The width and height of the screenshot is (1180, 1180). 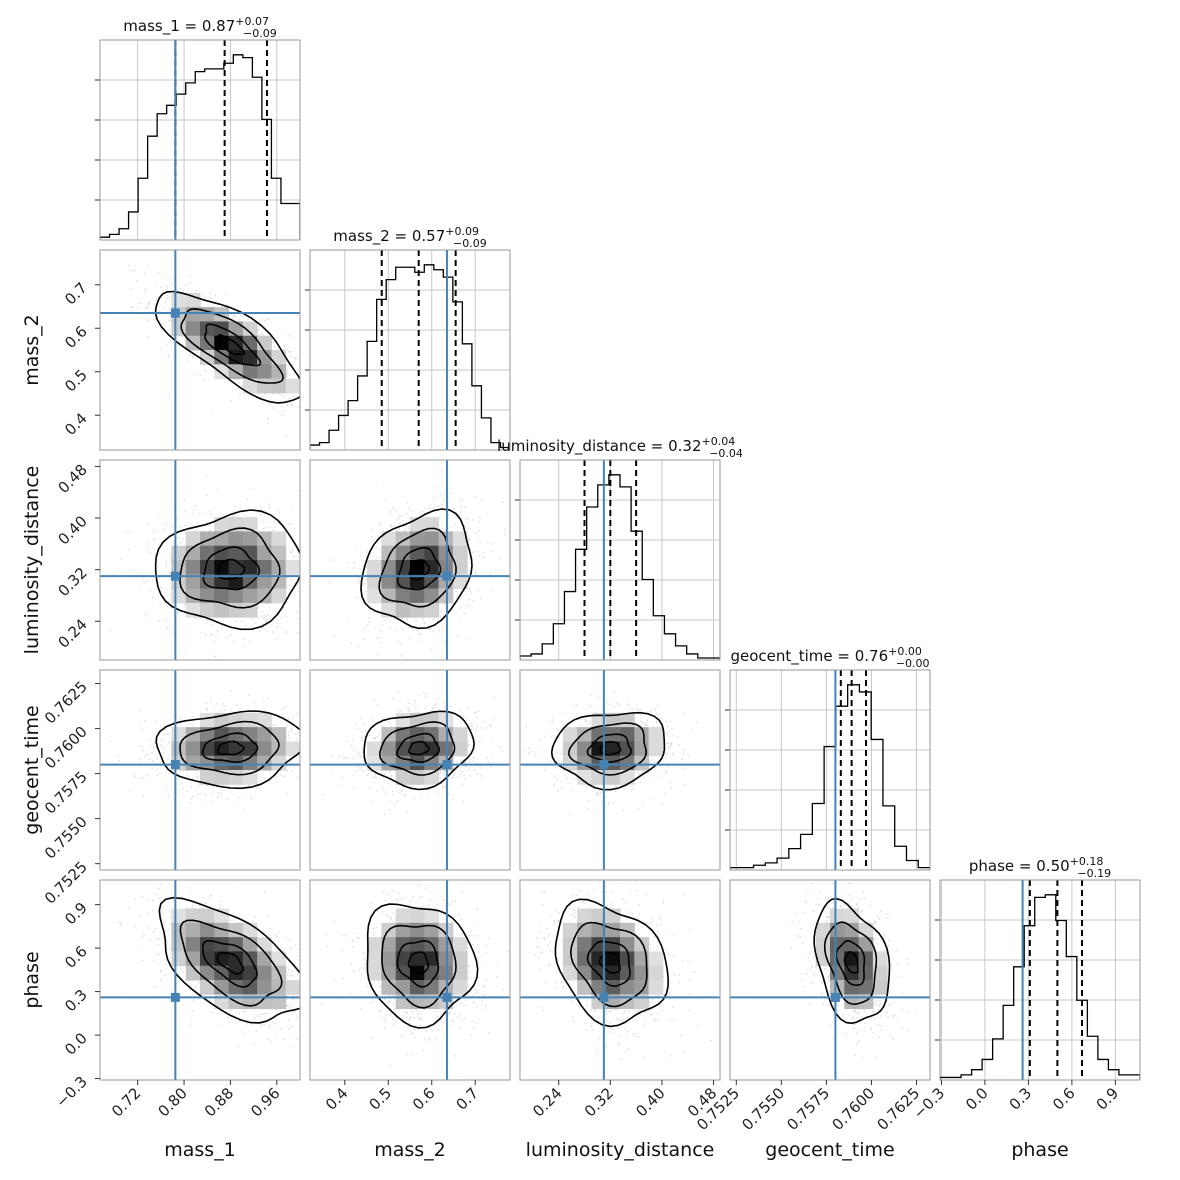 I want to click on y-tick-label: 0.32, so click(x=72, y=582).